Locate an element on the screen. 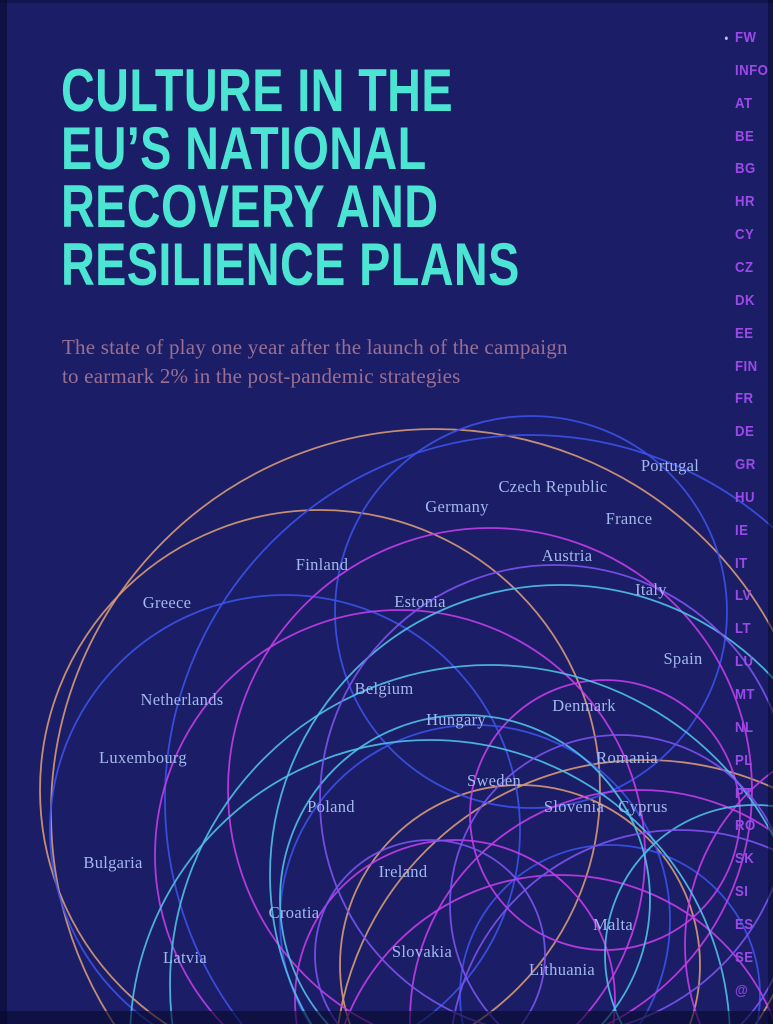 This screenshot has height=1024, width=773. sidebar-item-label: LV is located at coordinates (743, 596).